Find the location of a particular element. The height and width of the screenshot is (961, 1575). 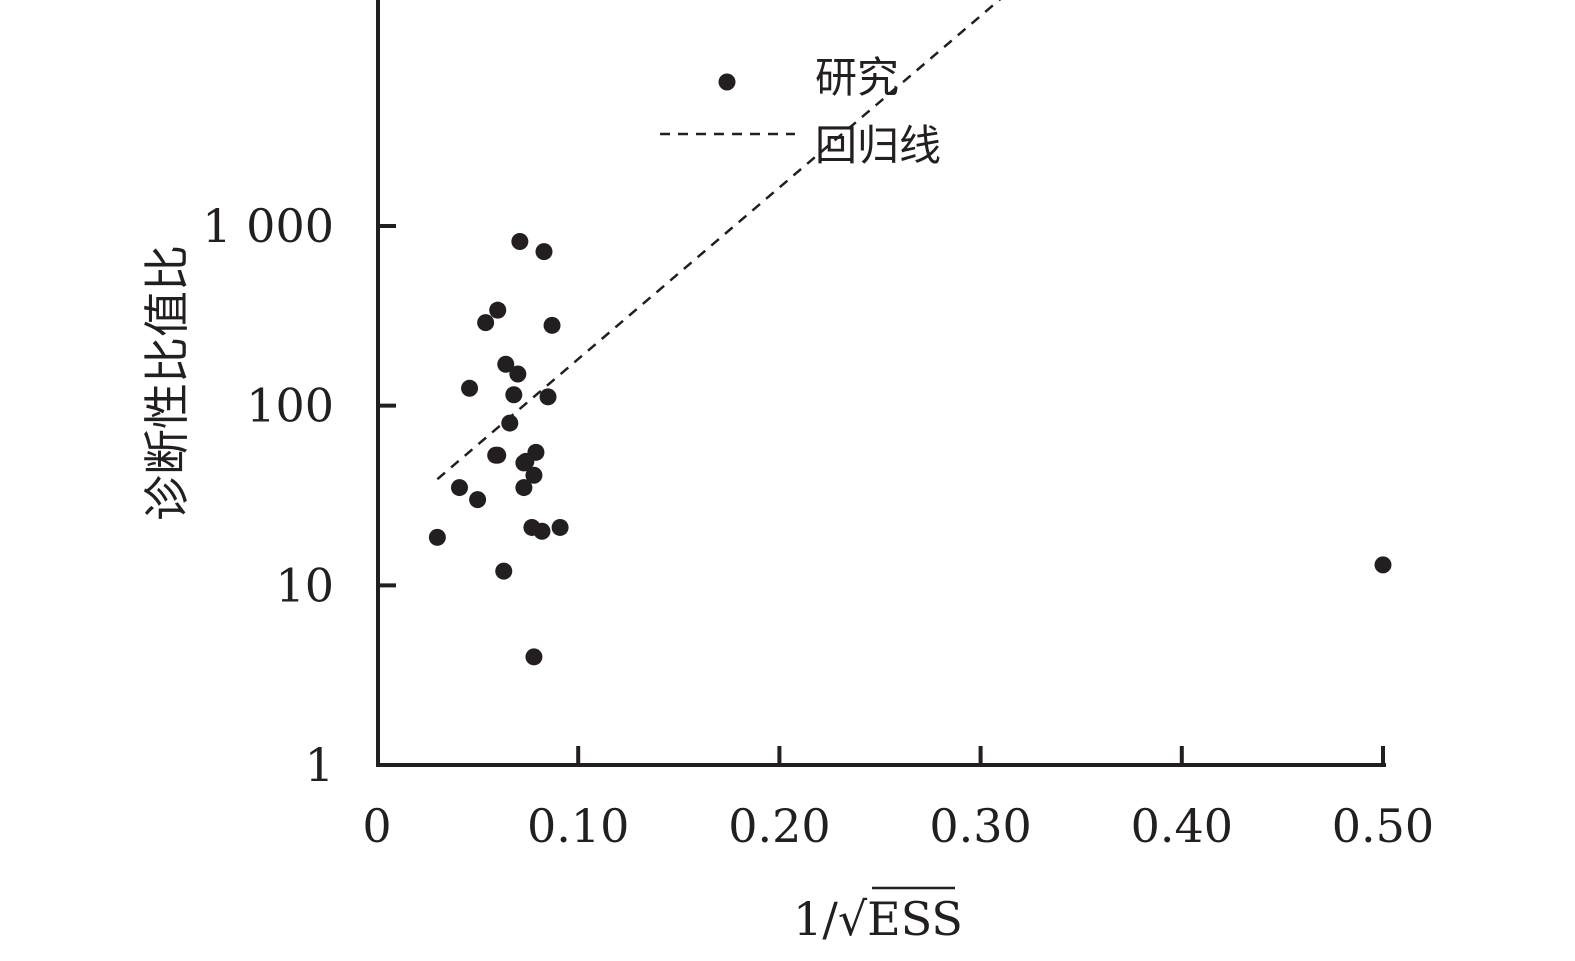

y-tick-label: 100 is located at coordinates (290, 406).